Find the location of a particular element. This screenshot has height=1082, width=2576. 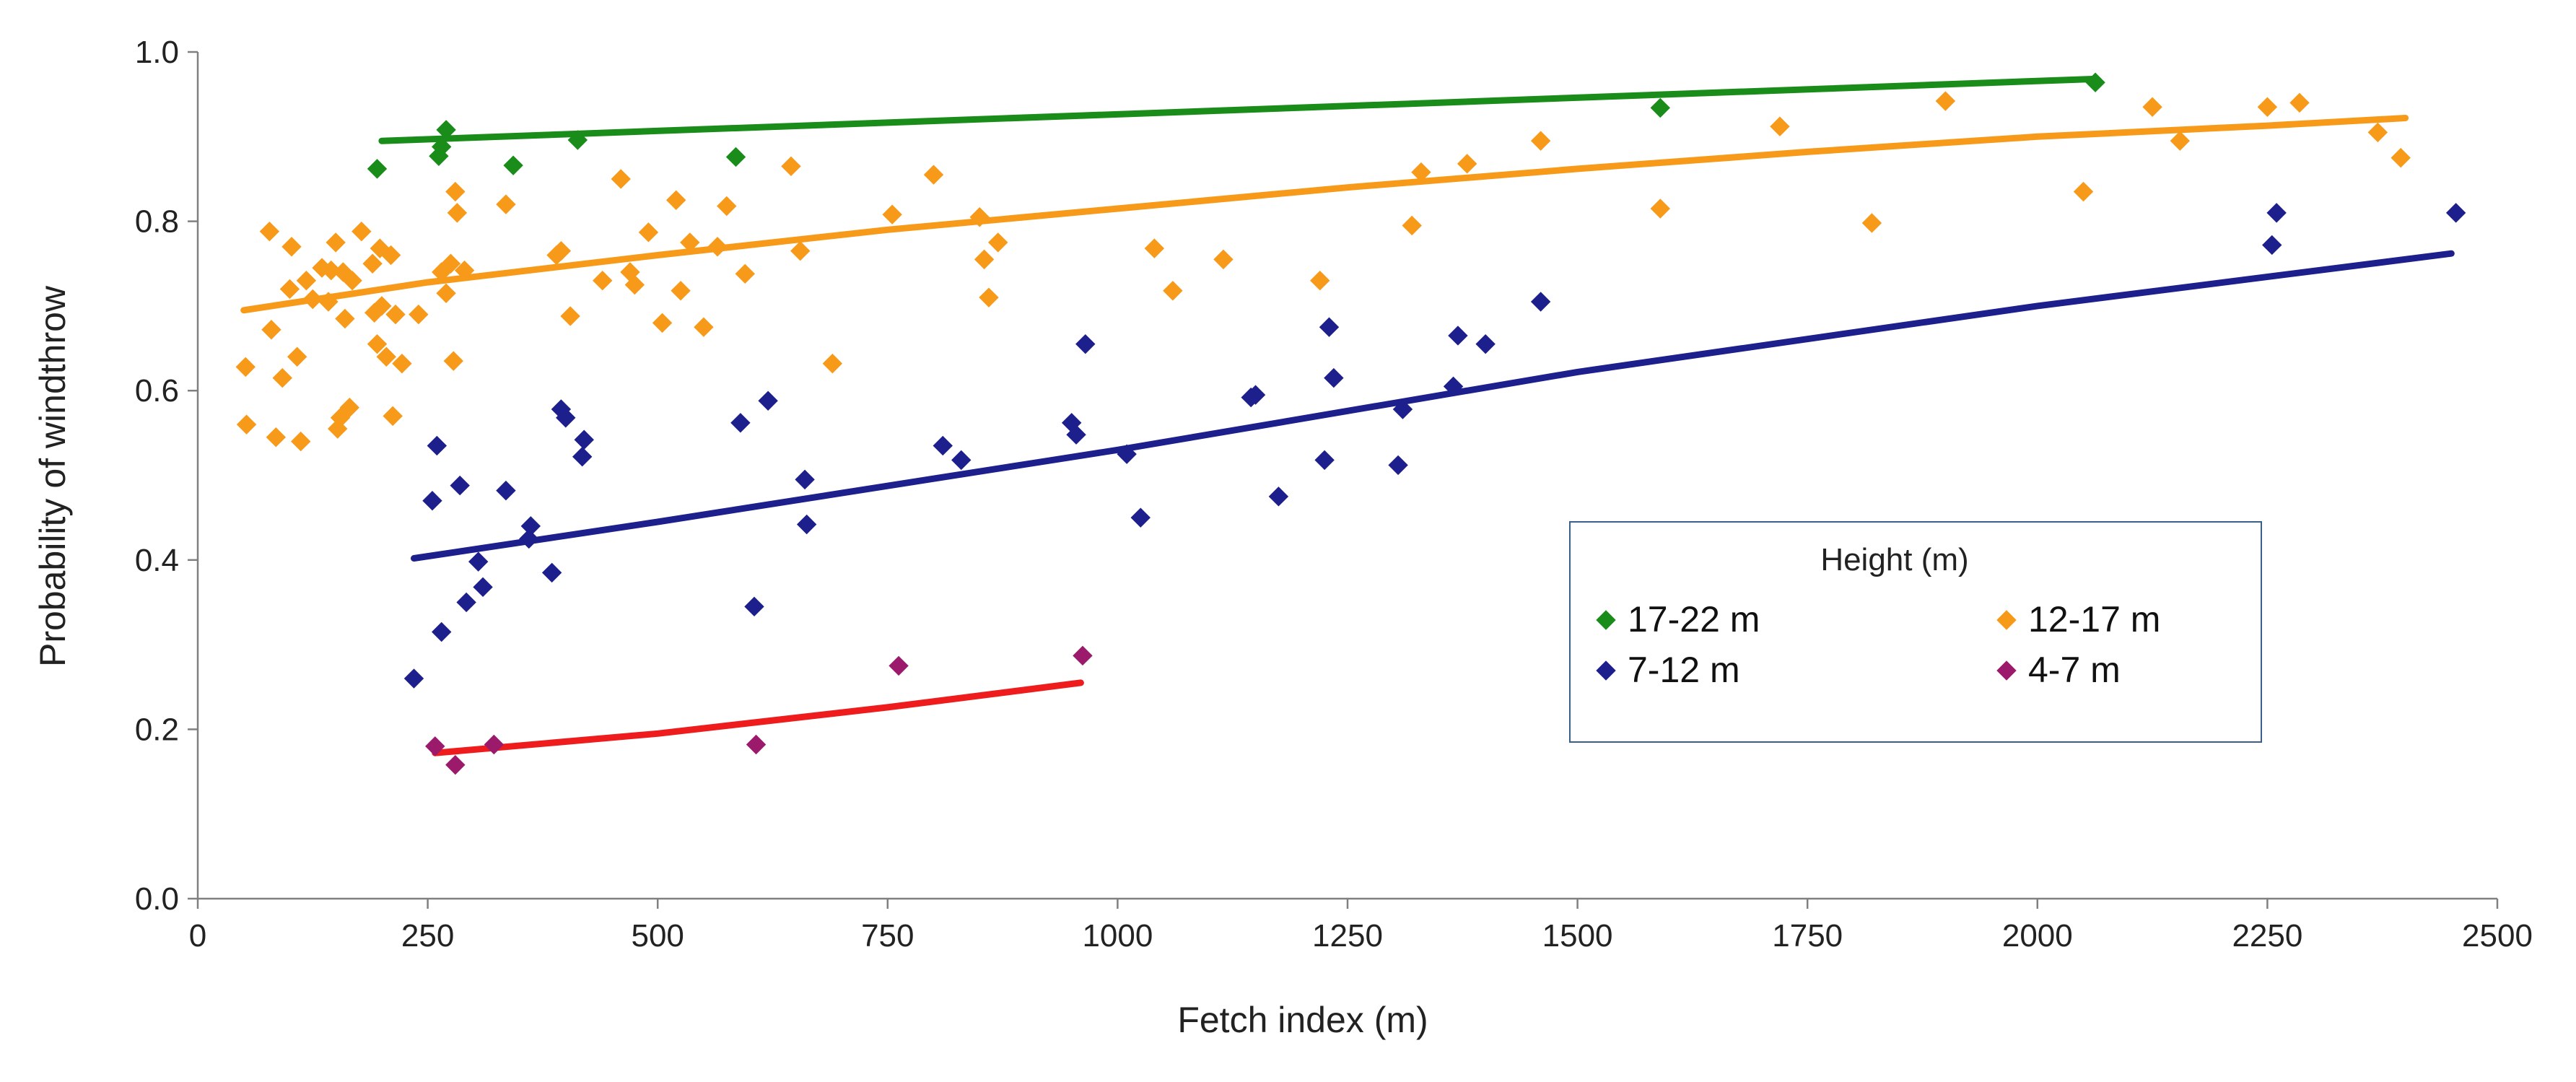

legend-label: 7-12 m is located at coordinates (1684, 670).